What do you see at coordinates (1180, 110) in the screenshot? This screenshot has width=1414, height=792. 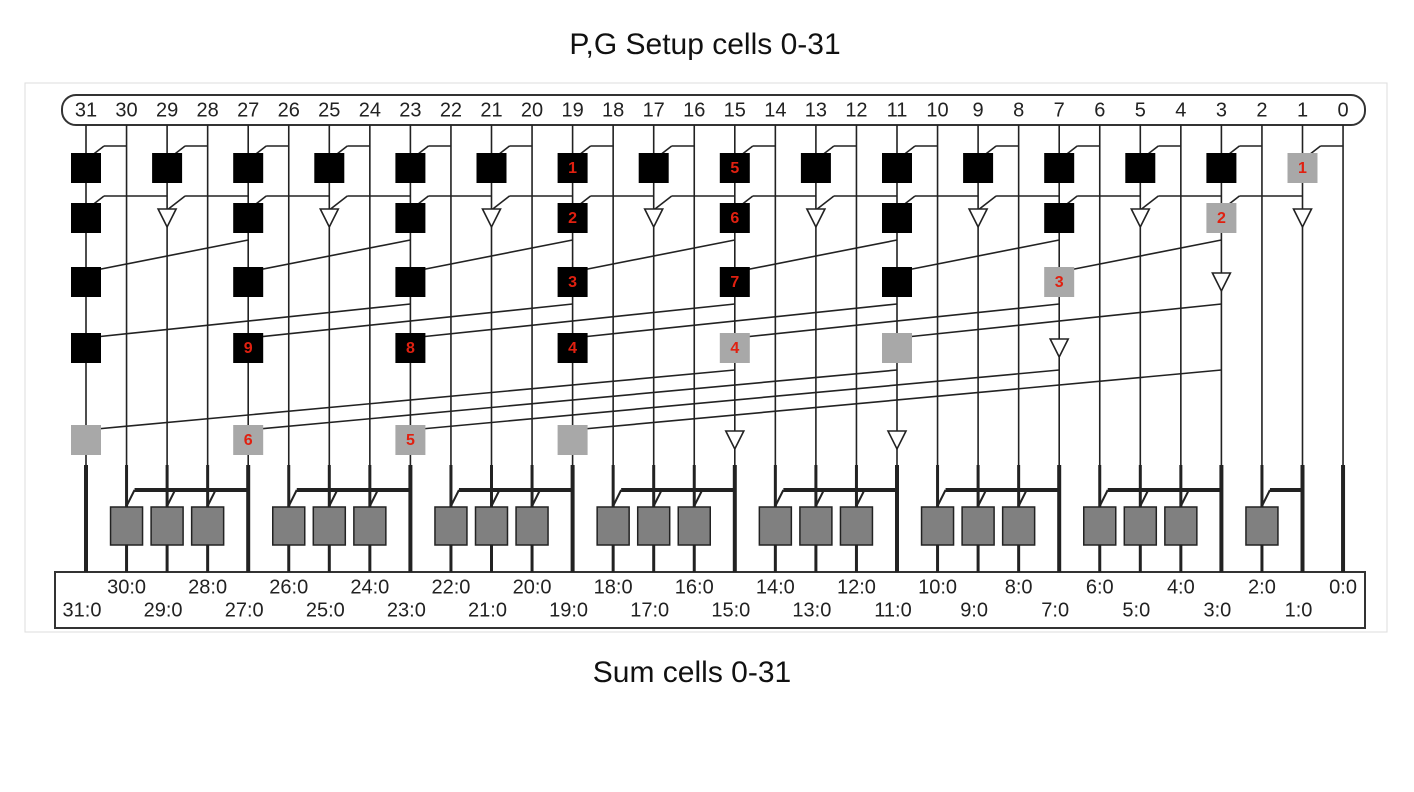 I see `bit-label: 4` at bounding box center [1180, 110].